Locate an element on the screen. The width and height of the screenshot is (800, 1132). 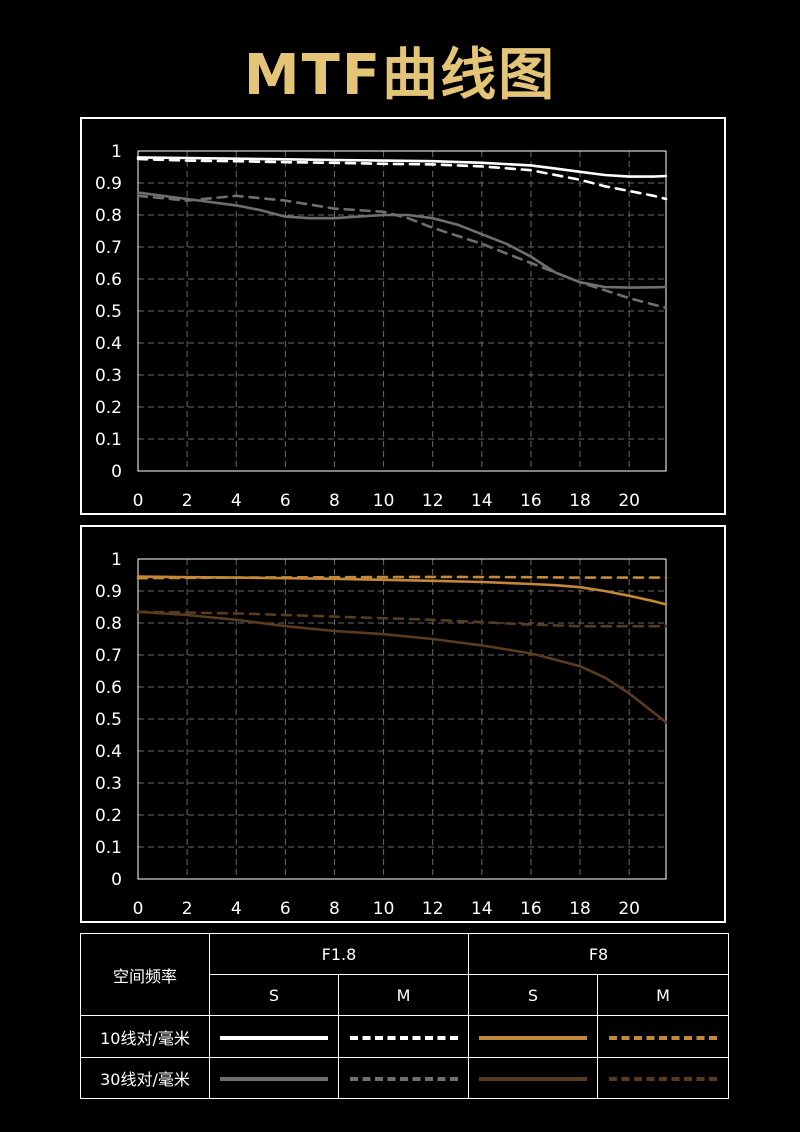
legend-swatch-f8-10-m is located at coordinates (663, 1037).